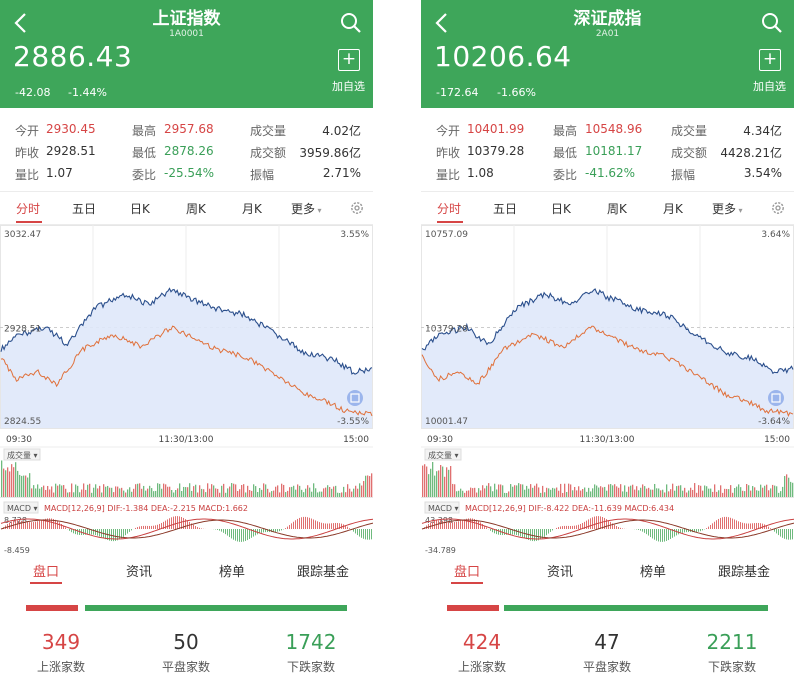 The width and height of the screenshot is (800, 685). Describe the element at coordinates (457, 92) in the screenshot. I see `price-change: -172.64` at that location.